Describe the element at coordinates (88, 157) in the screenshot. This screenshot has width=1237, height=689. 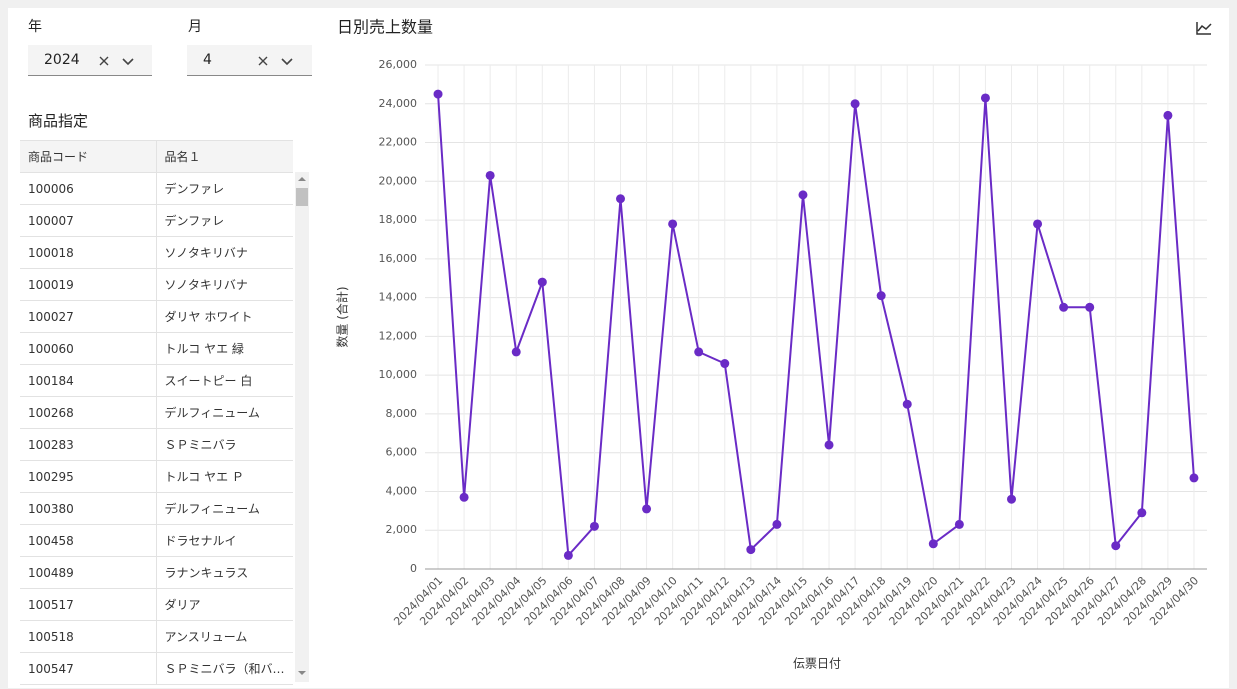
I see `column-header: 商品コード` at that location.